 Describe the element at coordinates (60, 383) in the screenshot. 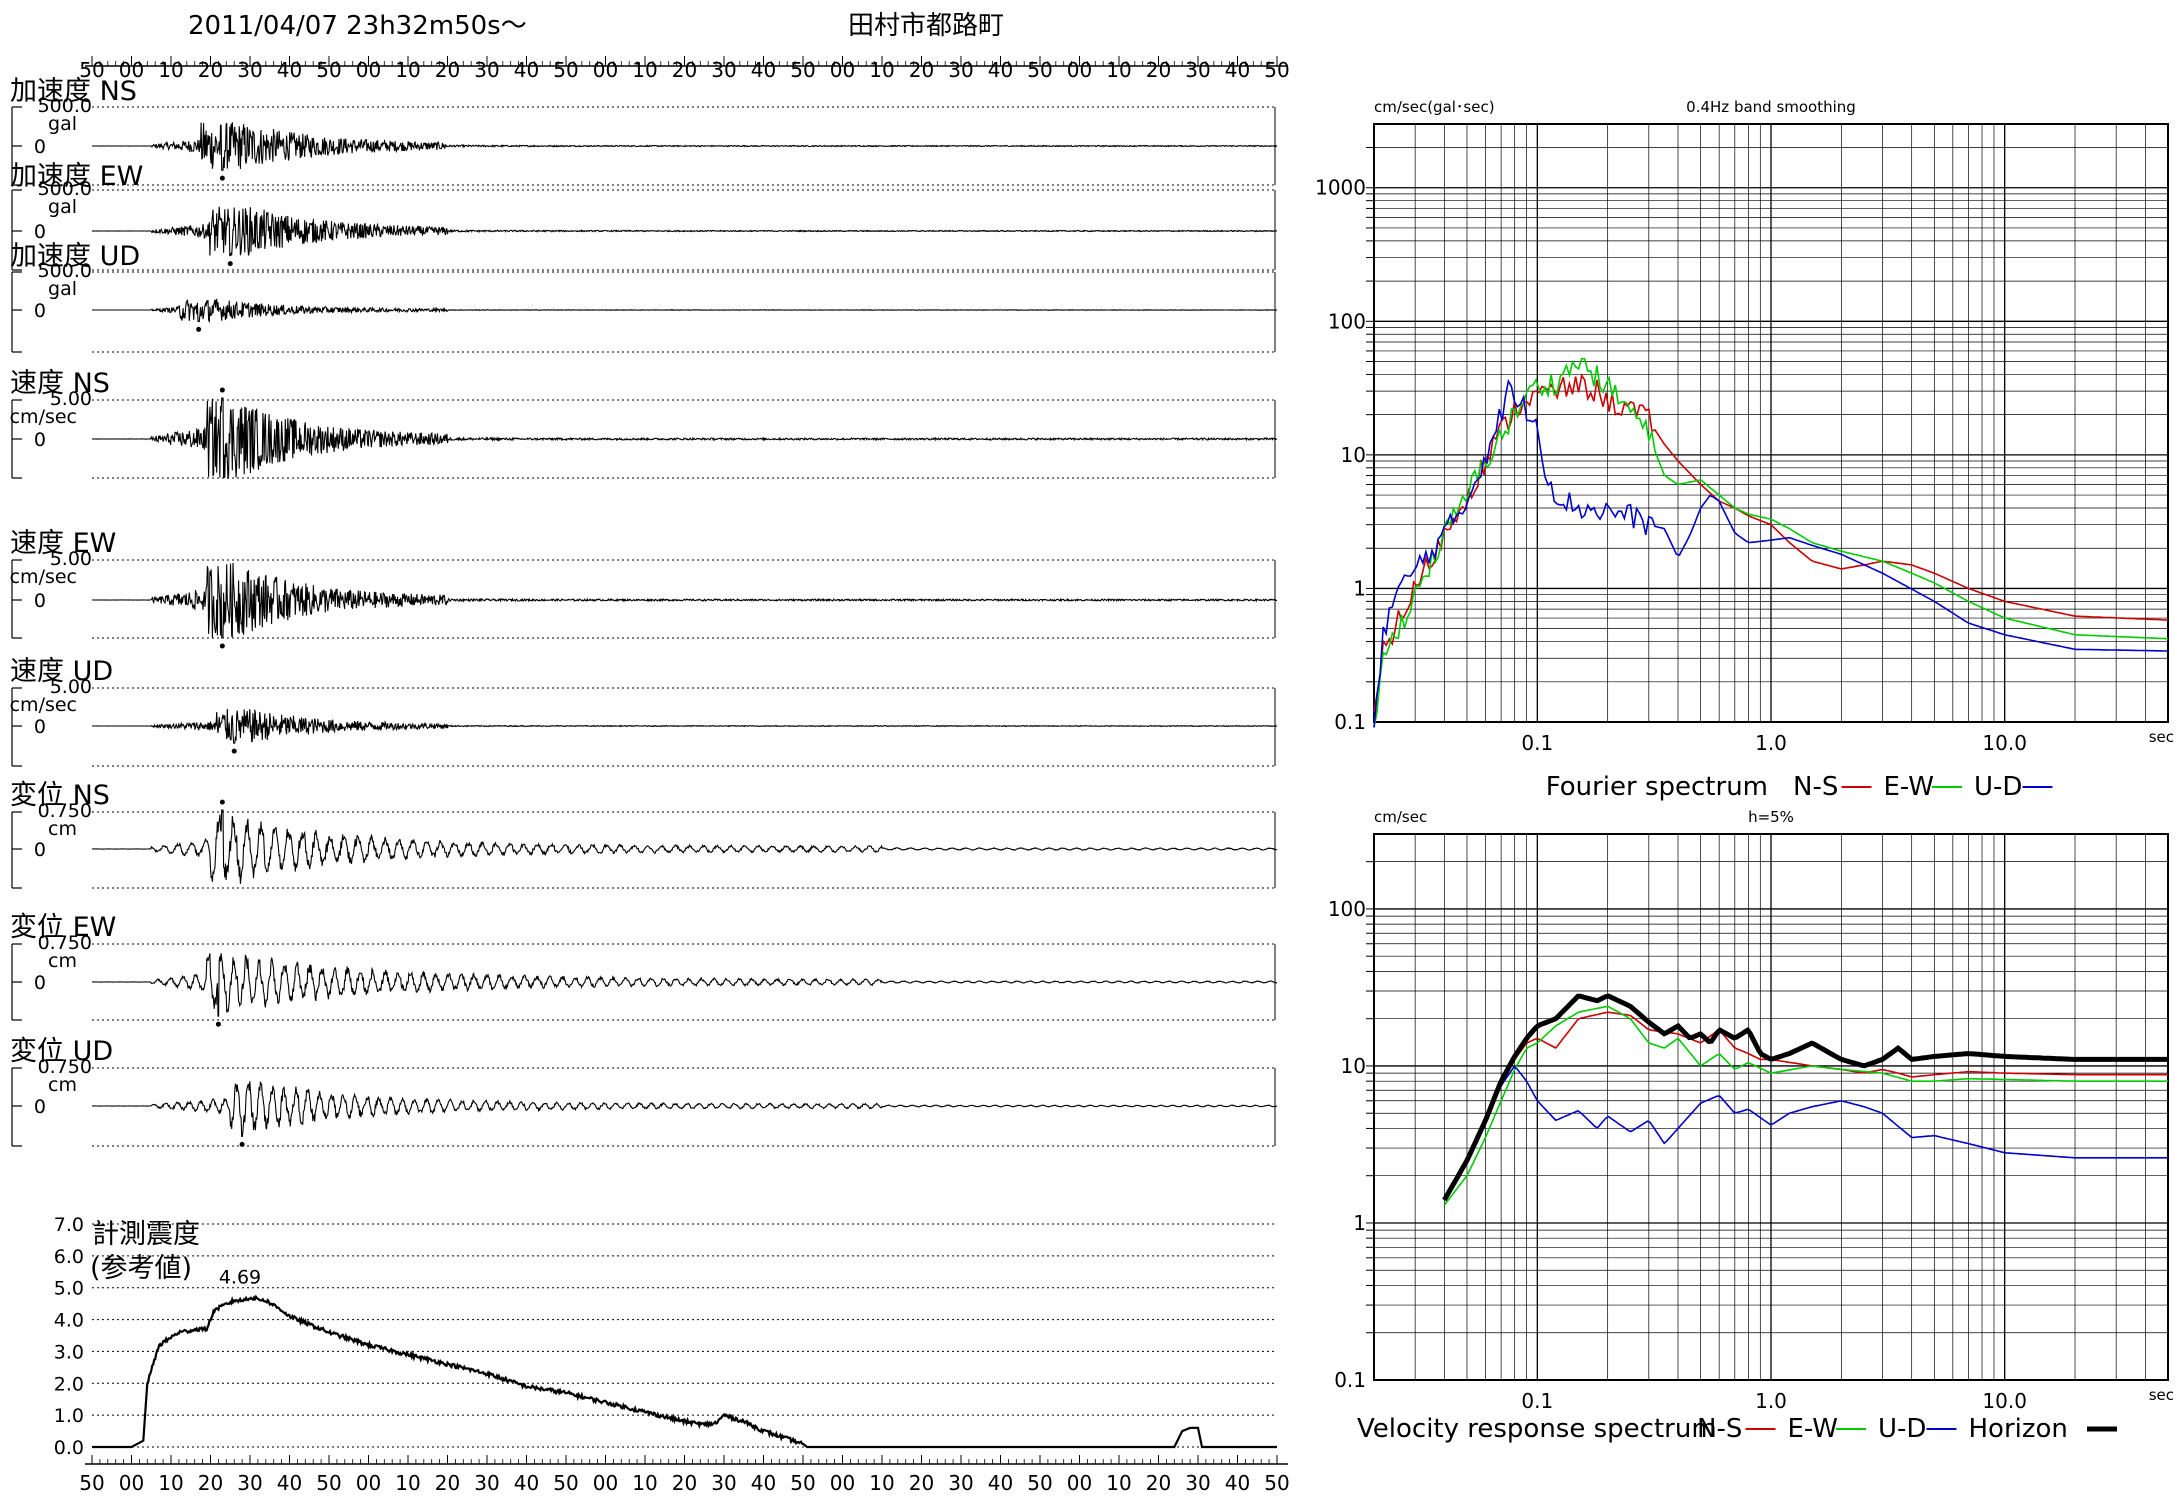

I see `waveform-title: 速度 NS` at that location.